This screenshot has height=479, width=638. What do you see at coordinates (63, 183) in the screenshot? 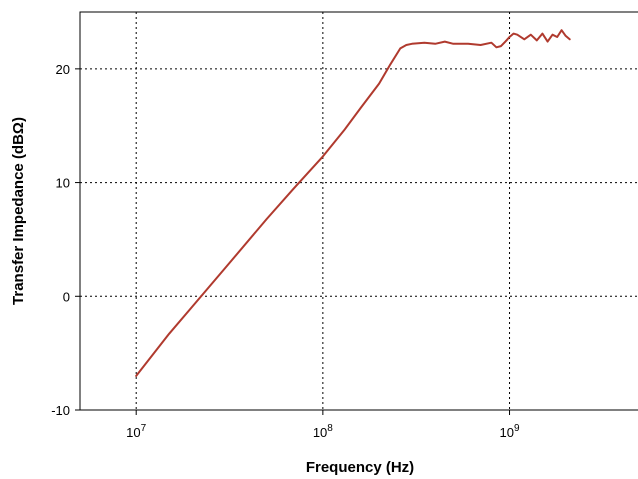
I see `y-tick-label: 10` at bounding box center [63, 183].